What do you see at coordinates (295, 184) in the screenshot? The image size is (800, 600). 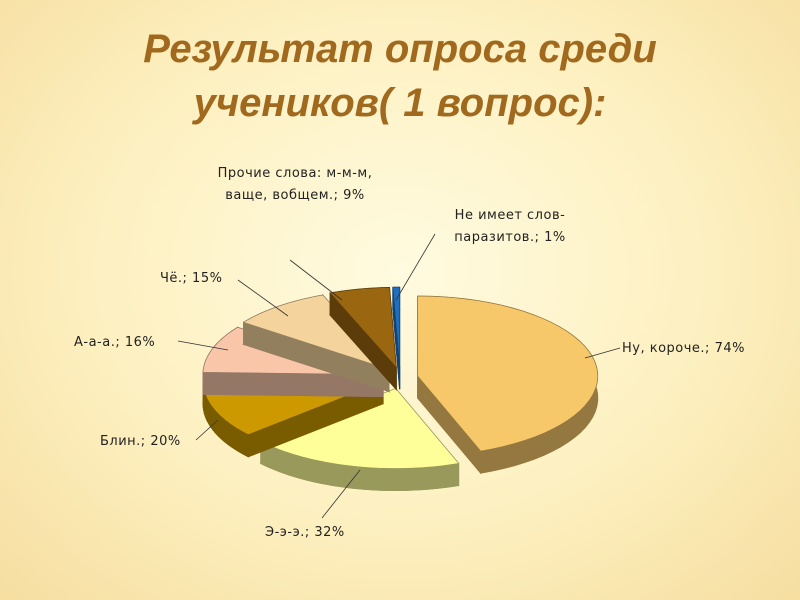 I see `data-label: Прочие слова: м-м-м, ваще, вобщем.; 9%` at bounding box center [295, 184].